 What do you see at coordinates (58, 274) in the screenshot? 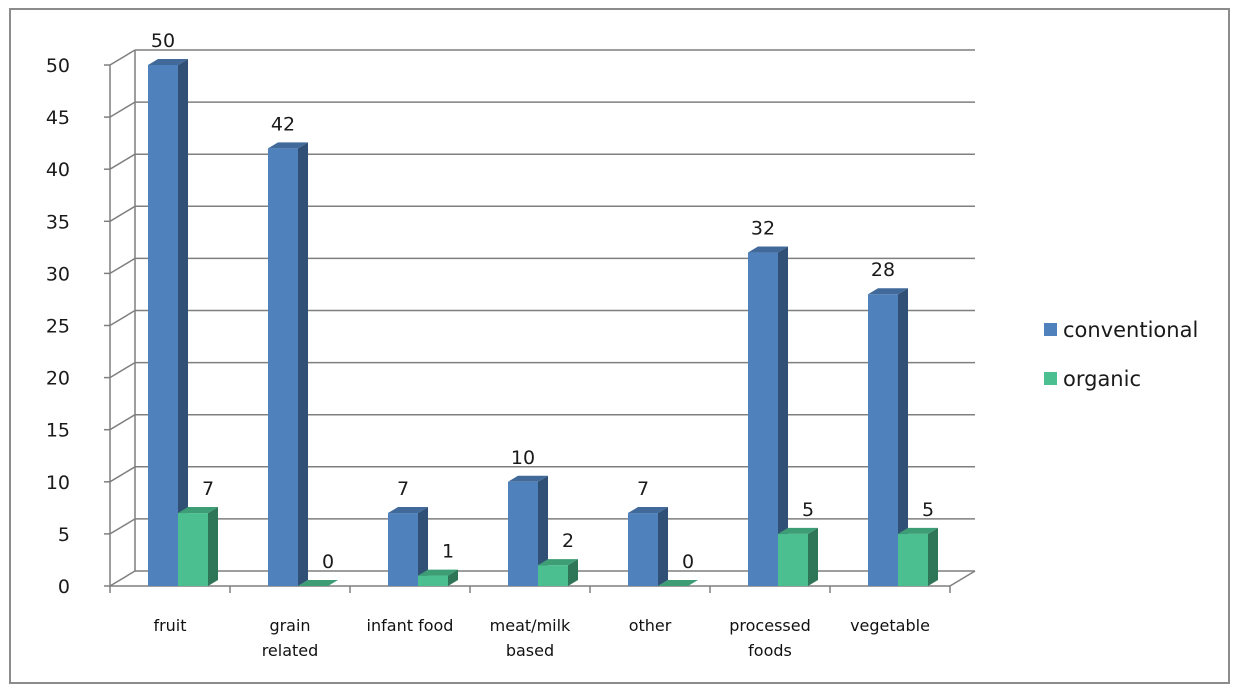
I see `y-tick-label: 30` at bounding box center [58, 274].